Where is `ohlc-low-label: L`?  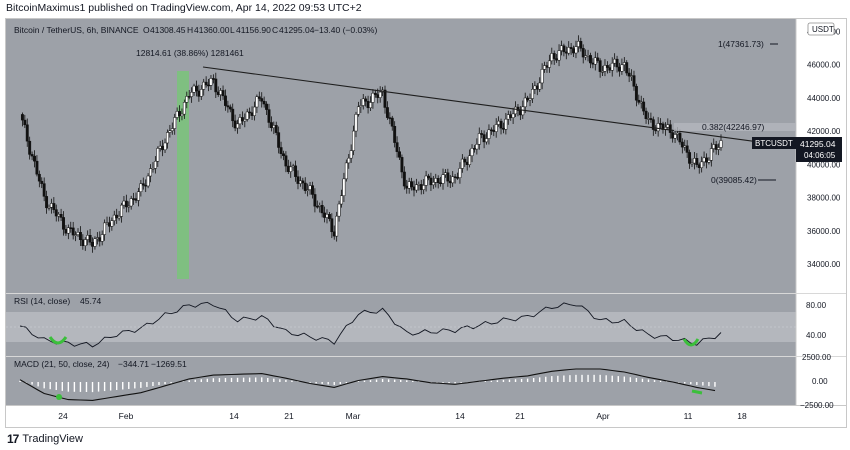 ohlc-low-label: L is located at coordinates (232, 30).